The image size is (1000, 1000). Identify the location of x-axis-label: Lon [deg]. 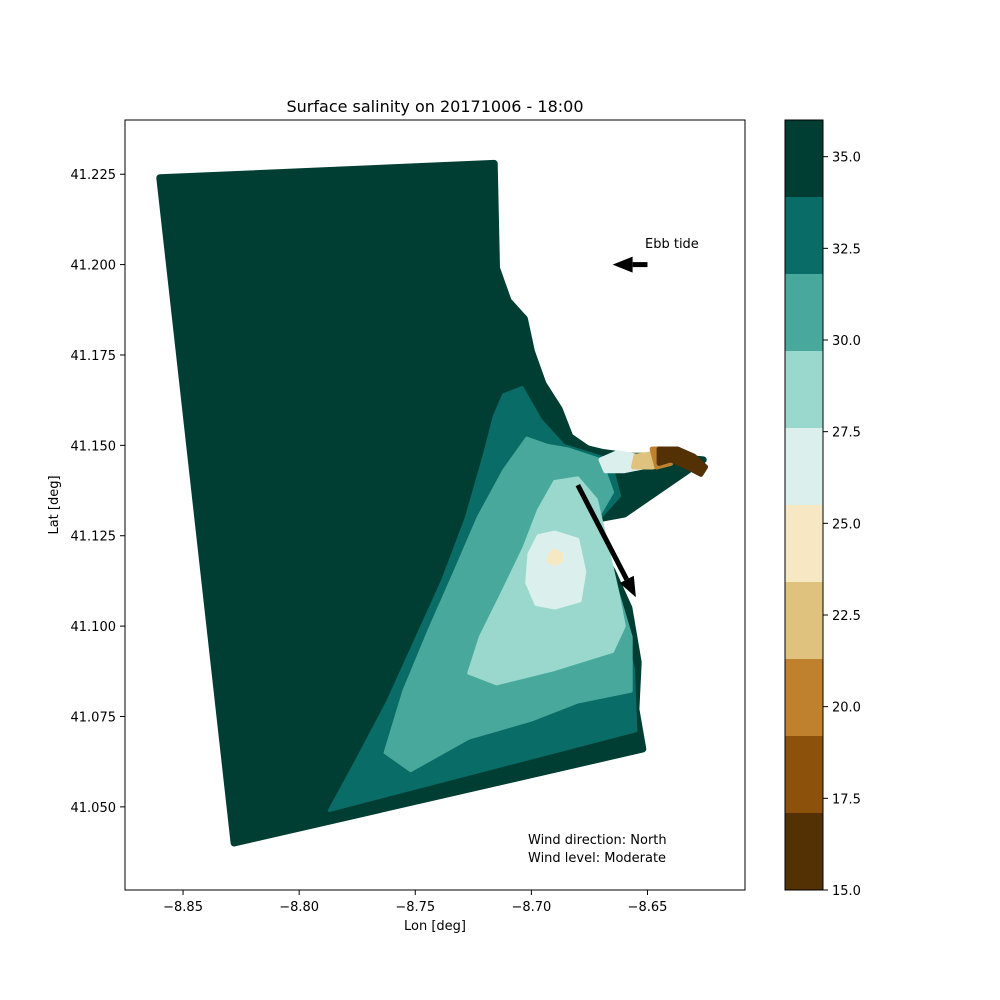
(435, 926).